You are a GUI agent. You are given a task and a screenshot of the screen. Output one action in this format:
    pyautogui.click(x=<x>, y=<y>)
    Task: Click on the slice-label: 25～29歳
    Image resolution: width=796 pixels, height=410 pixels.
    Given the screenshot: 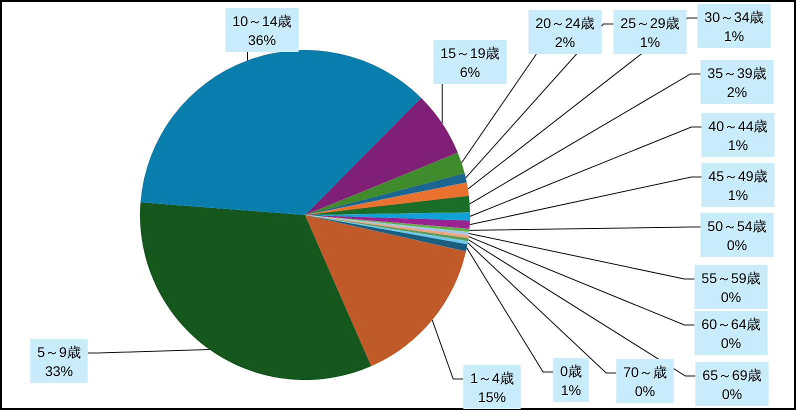 What is the action you would take?
    pyautogui.click(x=650, y=23)
    